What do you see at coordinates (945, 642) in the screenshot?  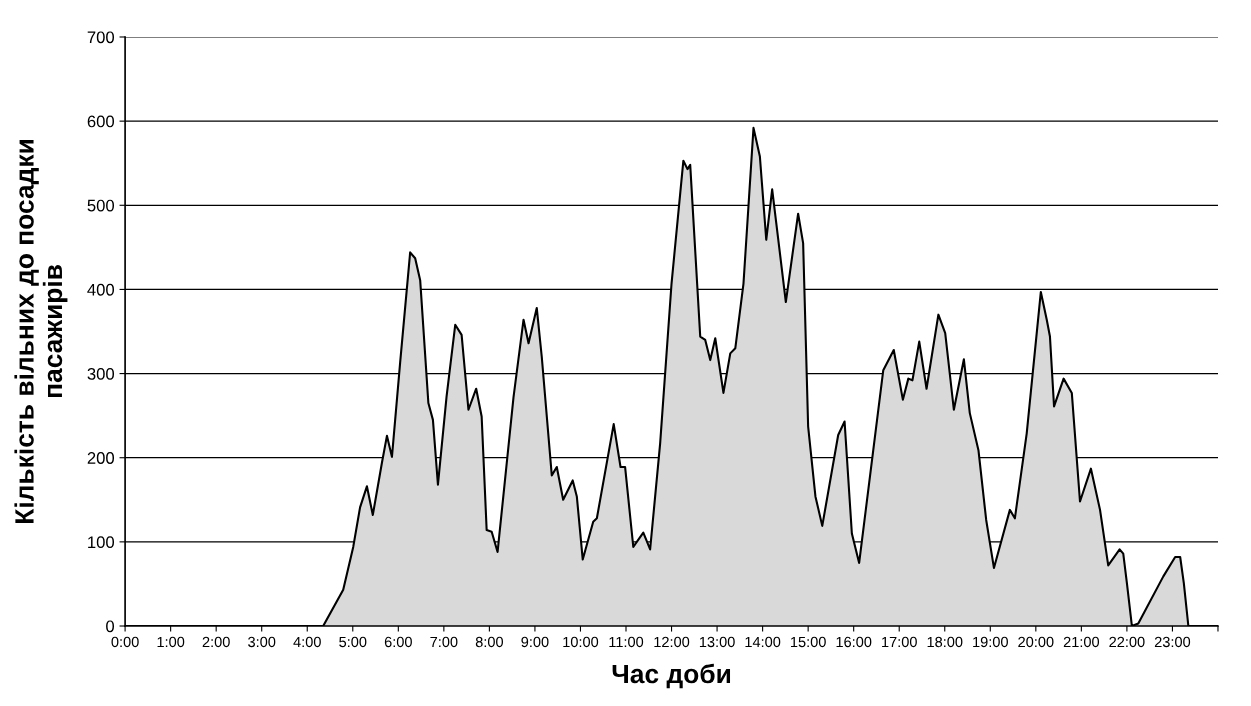 I see `x-tick-label: 18:00` at bounding box center [945, 642].